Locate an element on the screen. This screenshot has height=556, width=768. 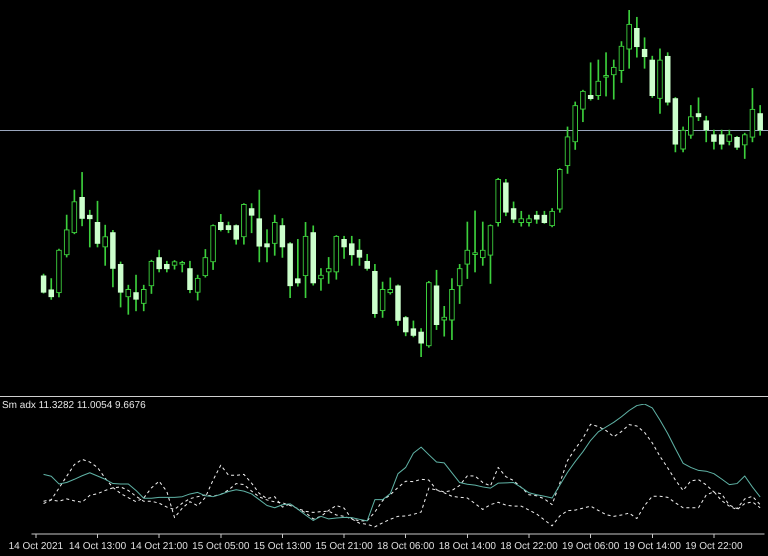
x-tick-label: 18 Oct 22:00 is located at coordinates (529, 546).